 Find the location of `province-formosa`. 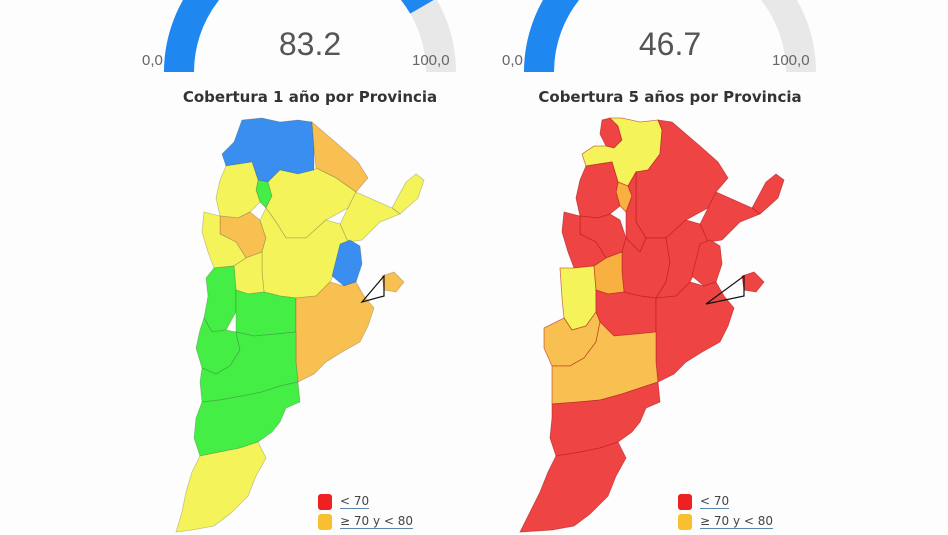

province-formosa is located at coordinates (340, 157).